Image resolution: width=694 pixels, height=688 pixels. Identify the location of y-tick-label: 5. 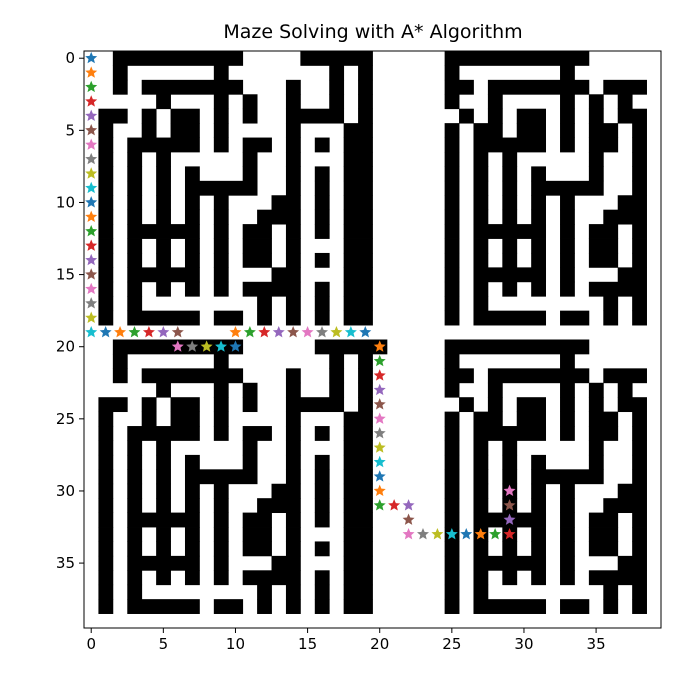
(70, 130).